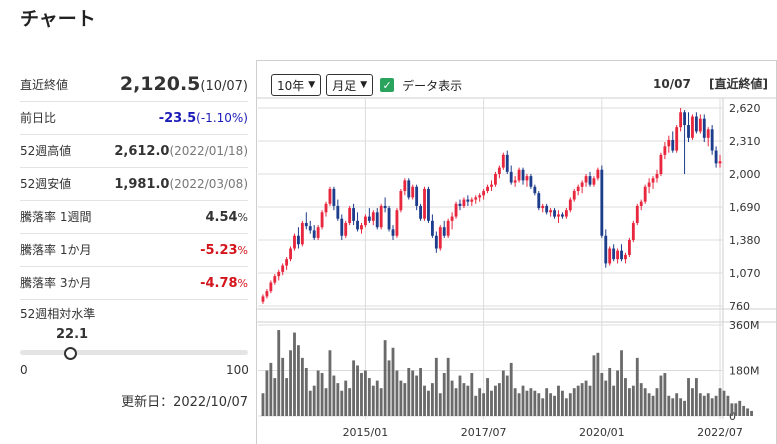 The width and height of the screenshot is (777, 444). Describe the element at coordinates (745, 240) in the screenshot. I see `price-tick-label: 1,380` at that location.